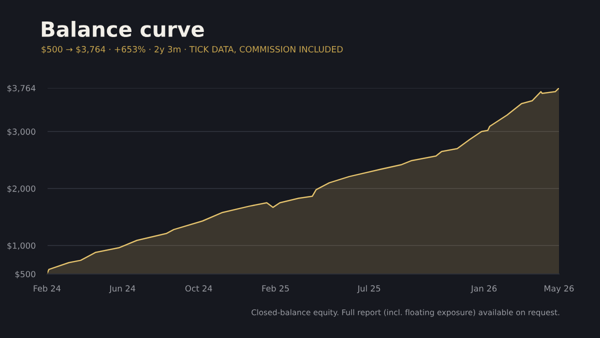 Image resolution: width=600 pixels, height=338 pixels. Describe the element at coordinates (123, 29) in the screenshot. I see `chart-title: Balance curve` at that location.